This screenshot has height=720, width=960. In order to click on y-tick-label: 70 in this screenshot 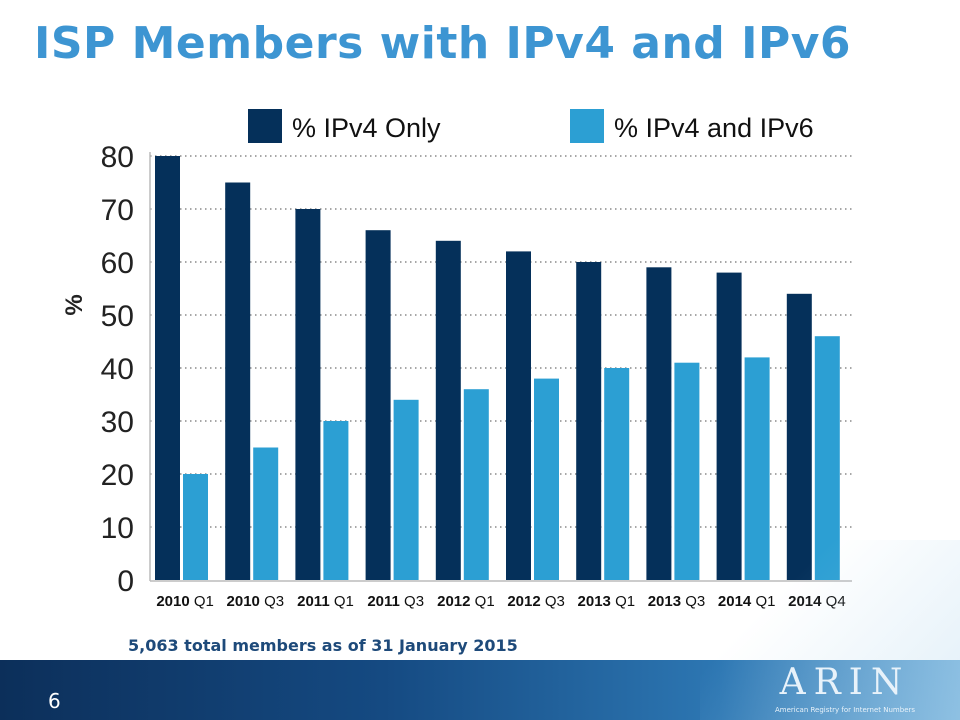, I will do `click(117, 210)`.